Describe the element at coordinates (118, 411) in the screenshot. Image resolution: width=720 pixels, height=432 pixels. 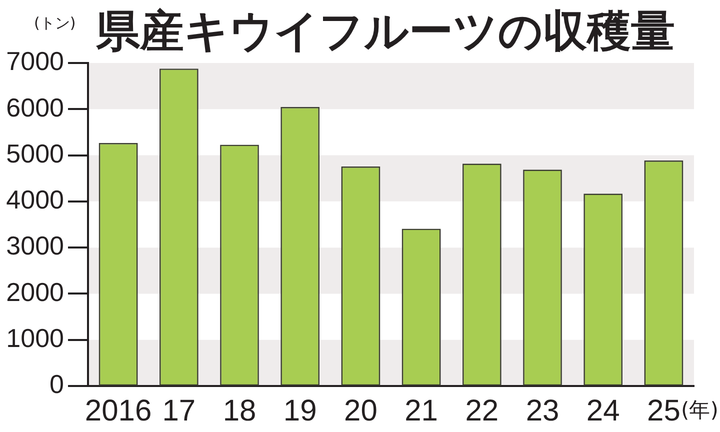
I see `x-tick-label: 2016` at that location.